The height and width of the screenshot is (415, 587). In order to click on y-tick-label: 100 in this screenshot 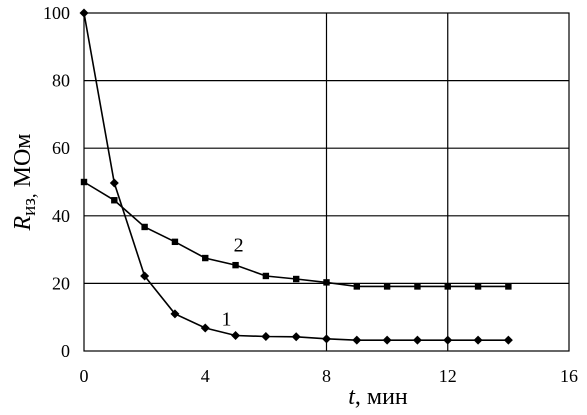, I will do `click(56, 13)`.